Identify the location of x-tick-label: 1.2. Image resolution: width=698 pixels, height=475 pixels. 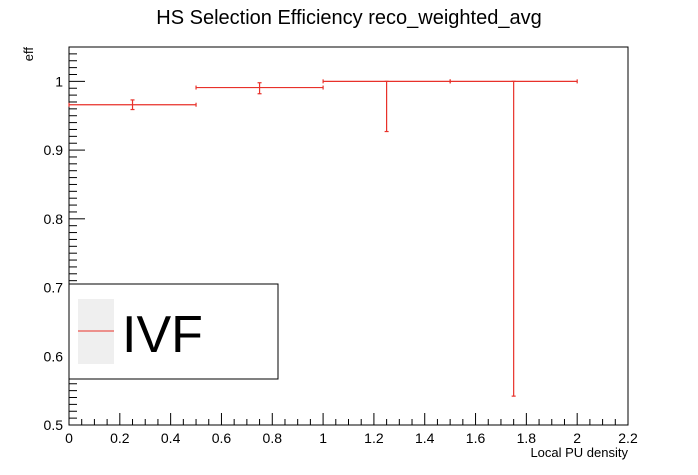
(374, 438).